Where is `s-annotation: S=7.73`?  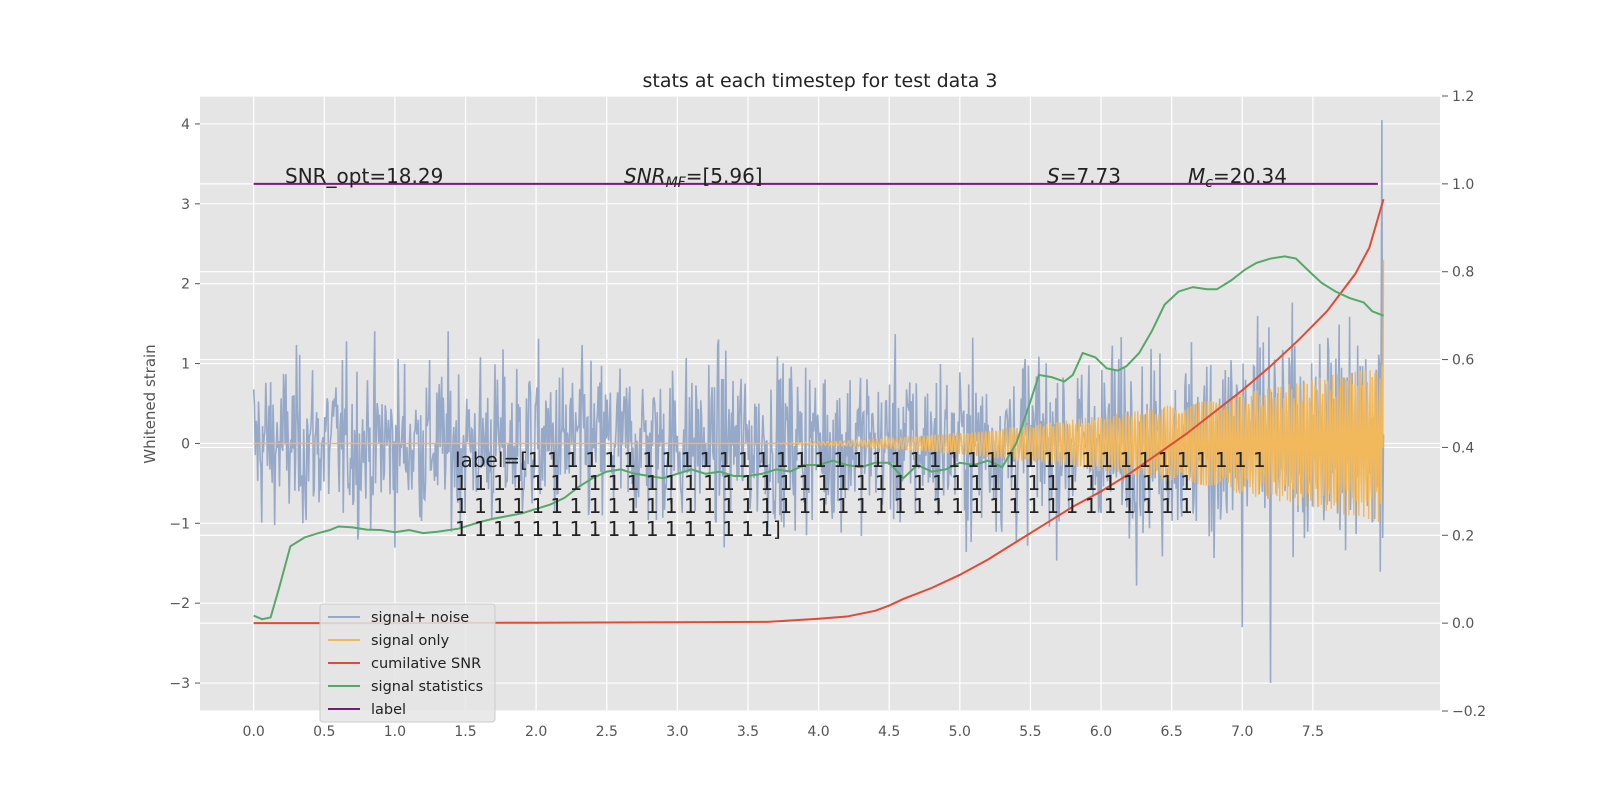 s-annotation: S=7.73 is located at coordinates (1084, 176).